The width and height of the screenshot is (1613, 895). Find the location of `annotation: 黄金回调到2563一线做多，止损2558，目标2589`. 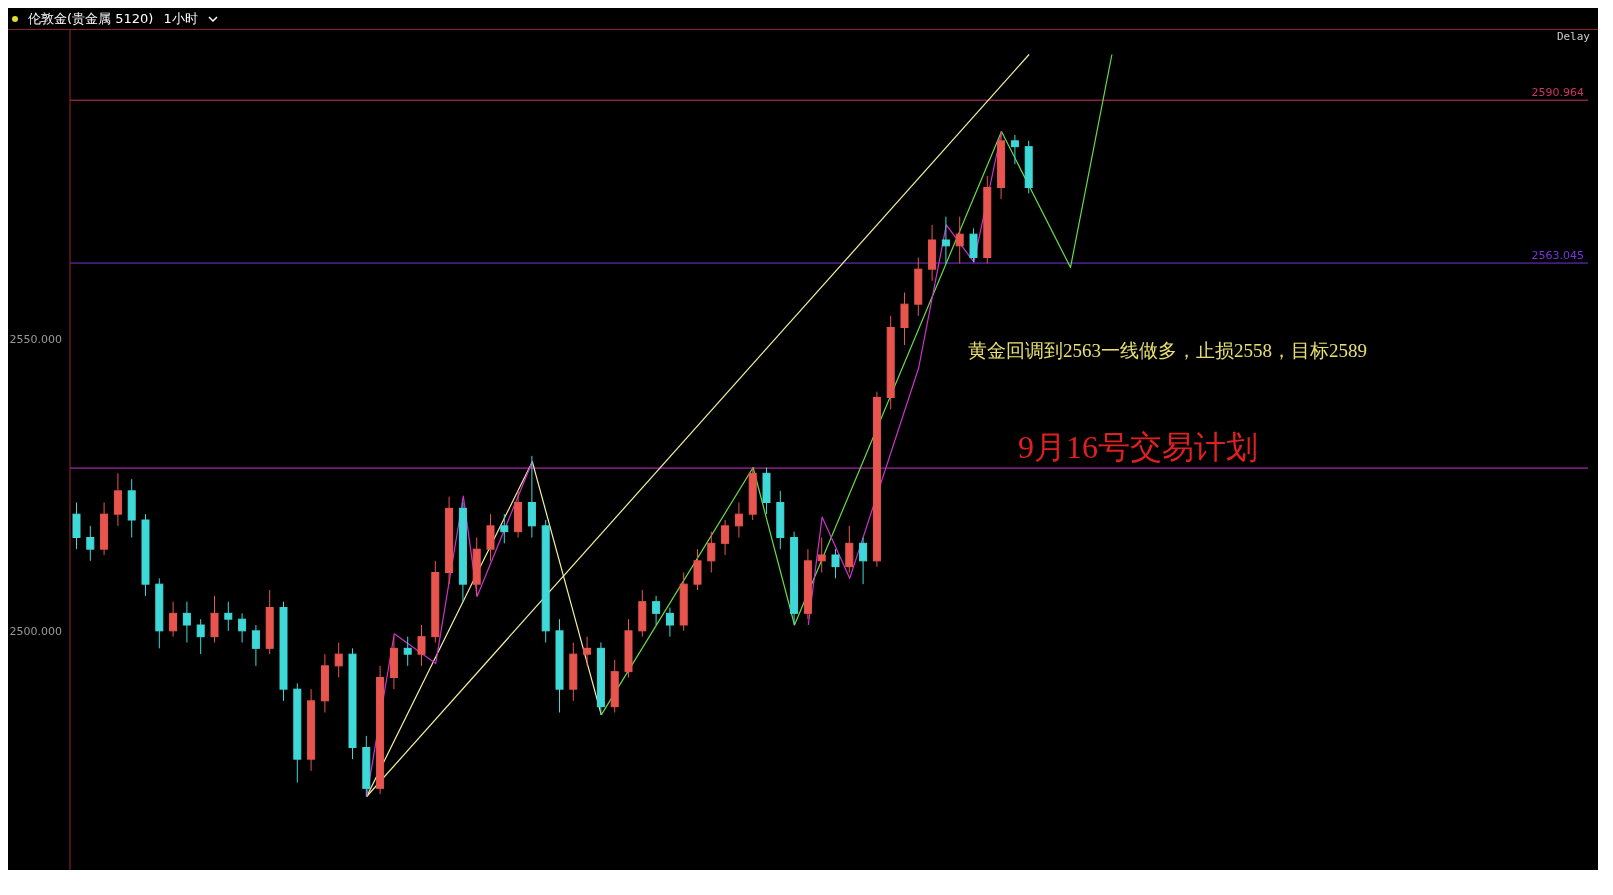

annotation: 黄金回调到2563一线做多，止损2558，目标2589 is located at coordinates (1167, 351).